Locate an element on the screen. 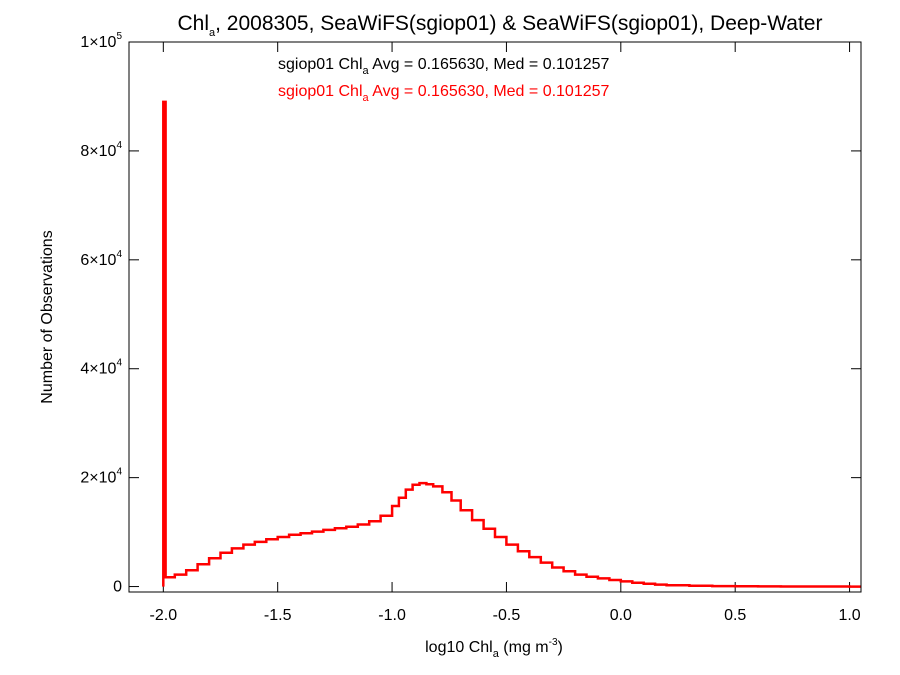 Image resolution: width=900 pixels, height=675 pixels. x-tick-label: -0.5 is located at coordinates (507, 615).